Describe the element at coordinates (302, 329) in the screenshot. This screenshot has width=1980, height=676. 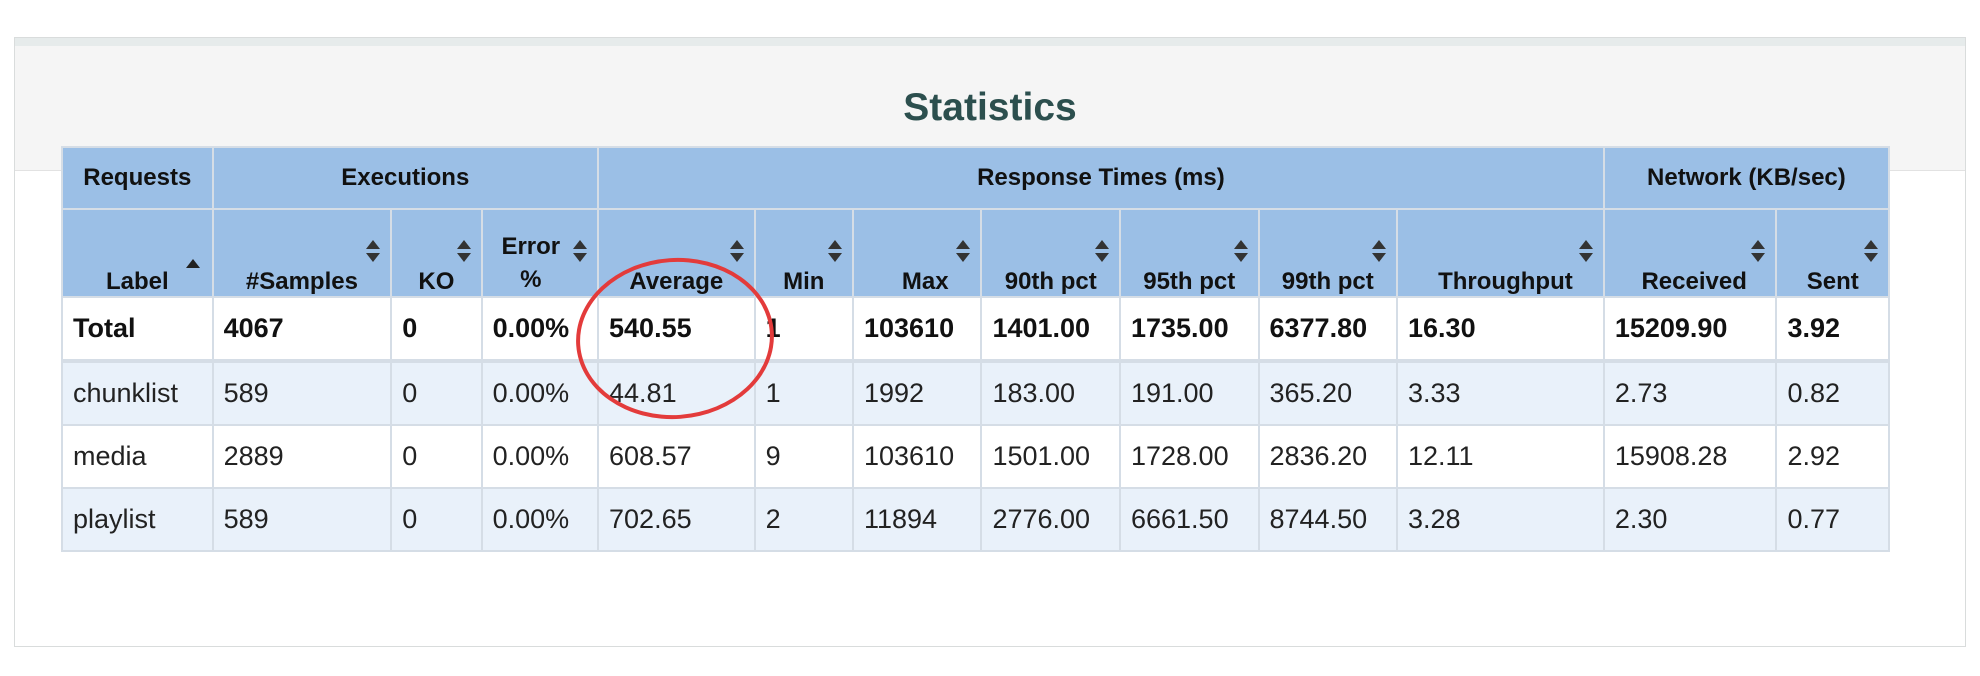
I see `cell-samples: 4067` at that location.